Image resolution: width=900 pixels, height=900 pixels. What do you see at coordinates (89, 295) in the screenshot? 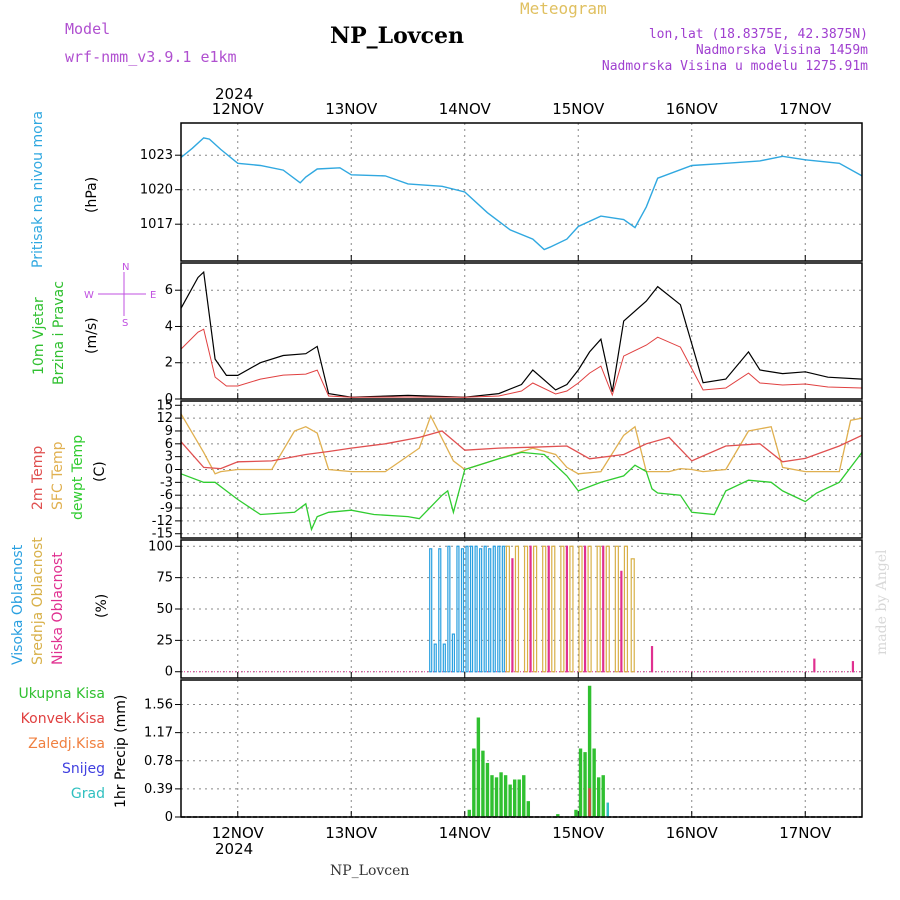
I see `compass-w: W` at bounding box center [89, 295].